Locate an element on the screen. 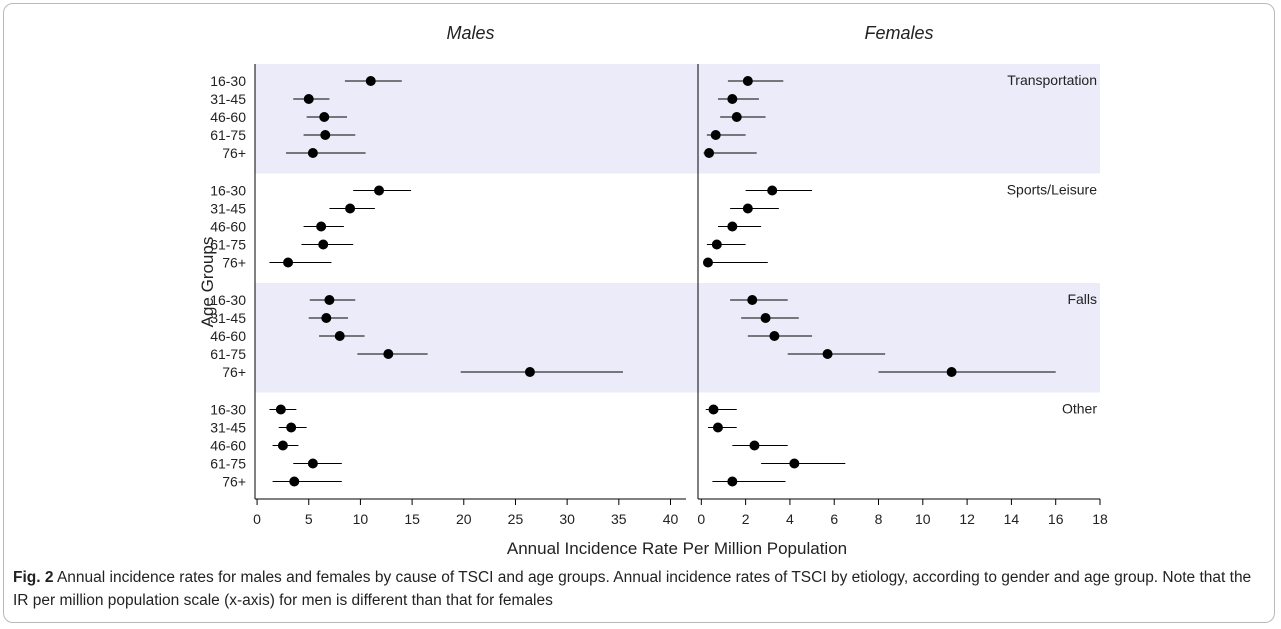 This screenshot has height=629, width=1281. males-x-tick-label: 15 is located at coordinates (412, 519).